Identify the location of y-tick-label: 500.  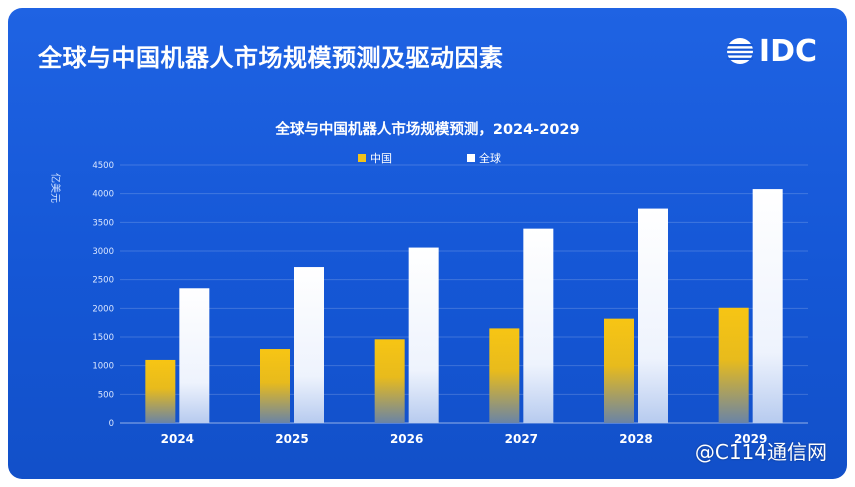
(106, 395).